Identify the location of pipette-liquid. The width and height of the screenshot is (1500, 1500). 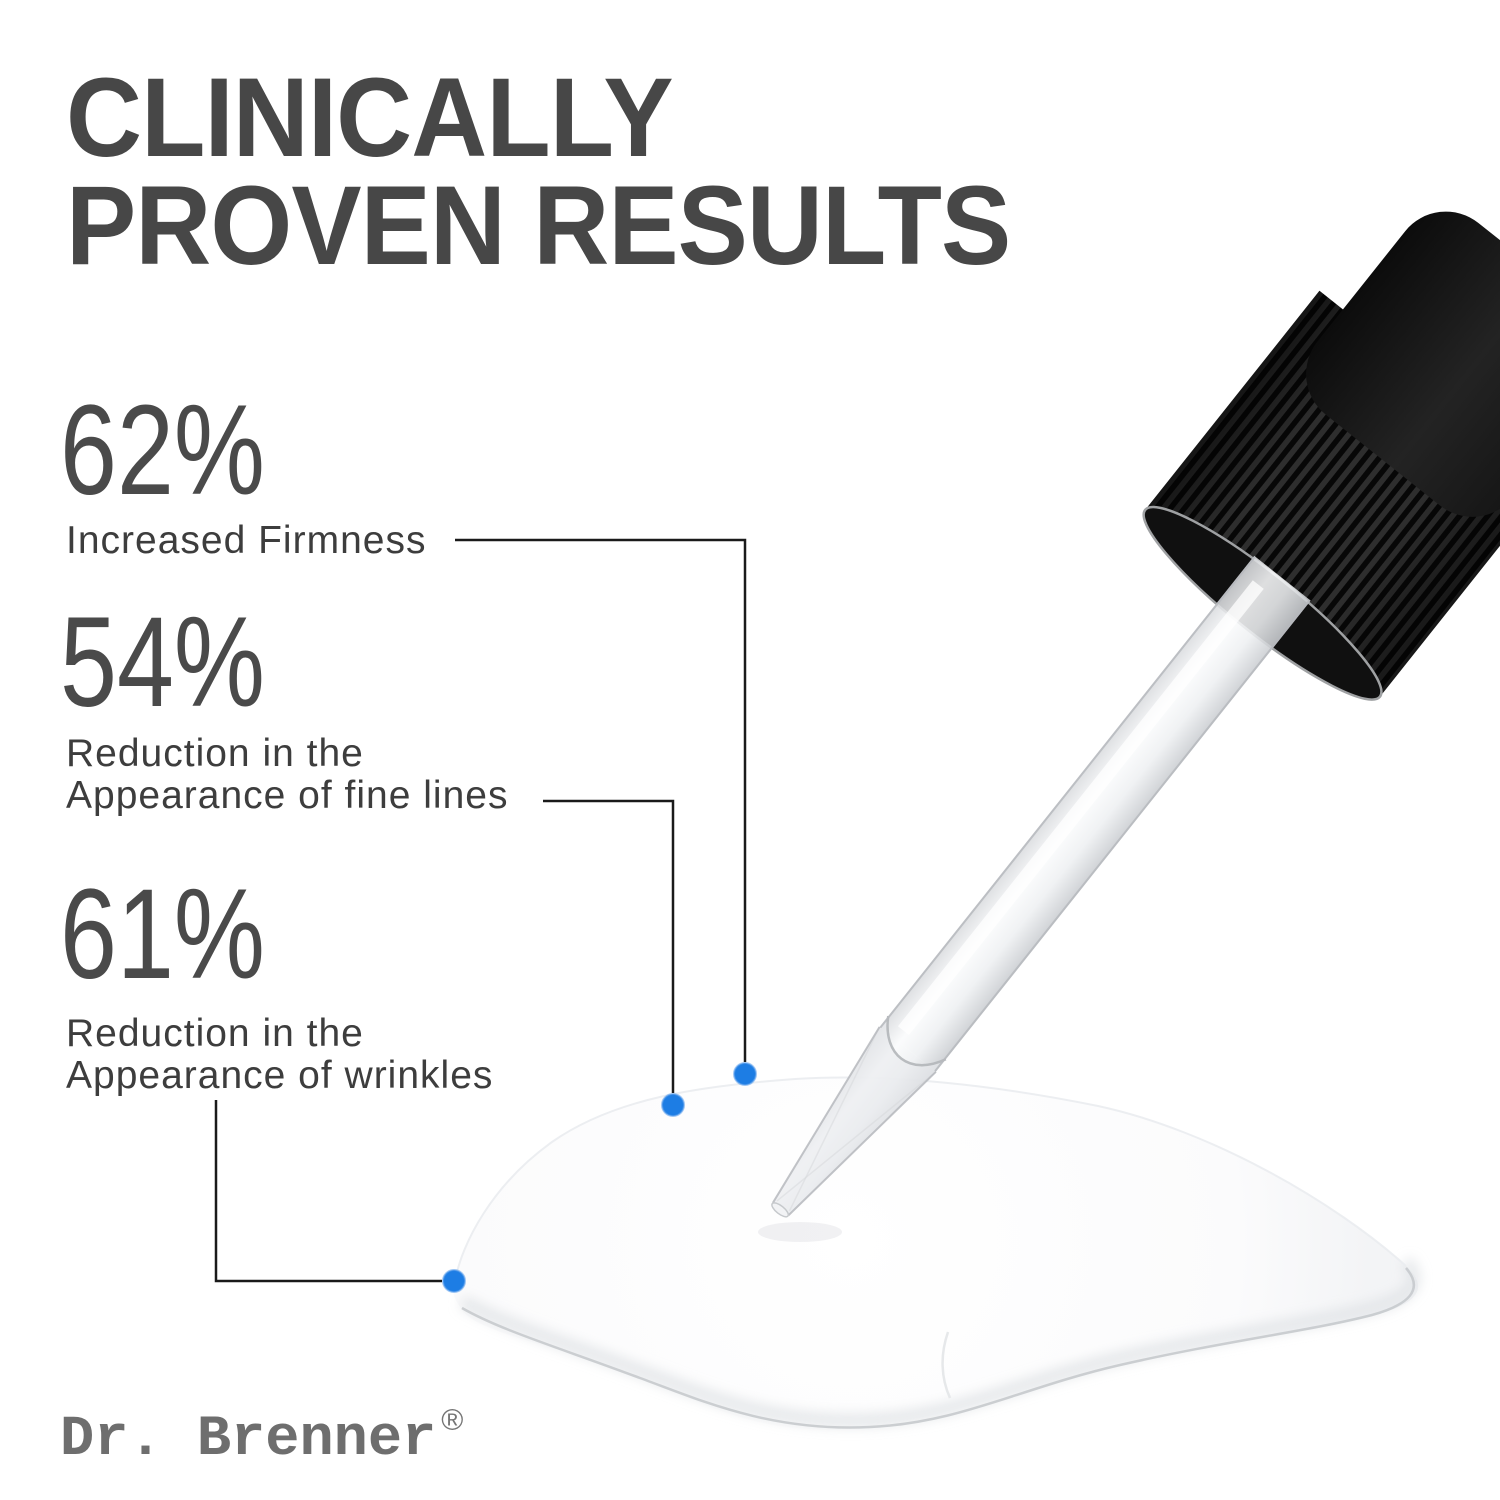
(859, 1116).